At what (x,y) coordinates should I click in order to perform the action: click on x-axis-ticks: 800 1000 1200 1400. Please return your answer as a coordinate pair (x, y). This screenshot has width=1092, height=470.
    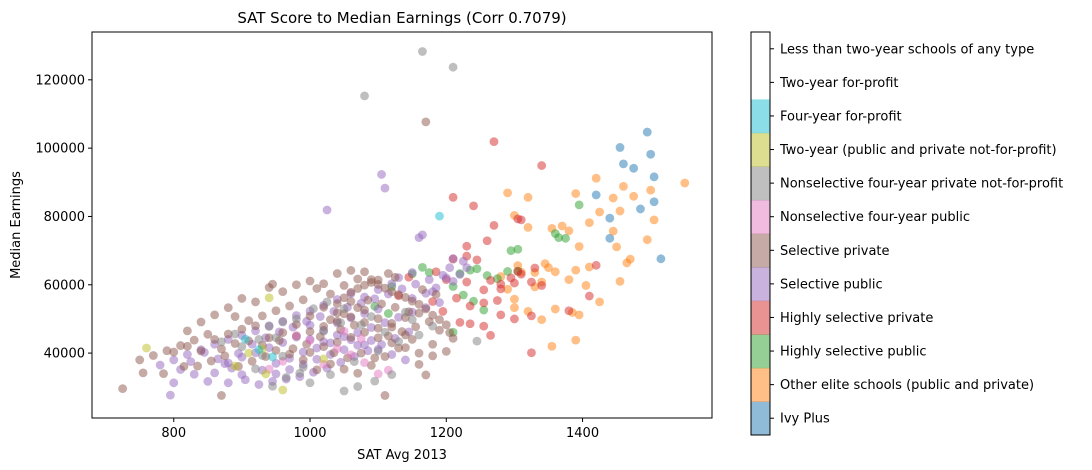
    Looking at the image, I should click on (380, 429).